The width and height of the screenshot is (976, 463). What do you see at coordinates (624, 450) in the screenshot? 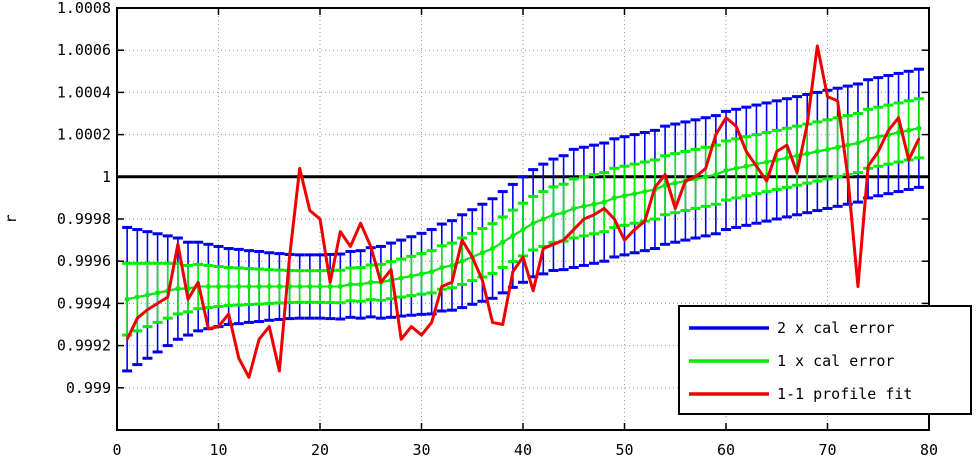
I see `x-tick-label: 50` at bounding box center [624, 450].